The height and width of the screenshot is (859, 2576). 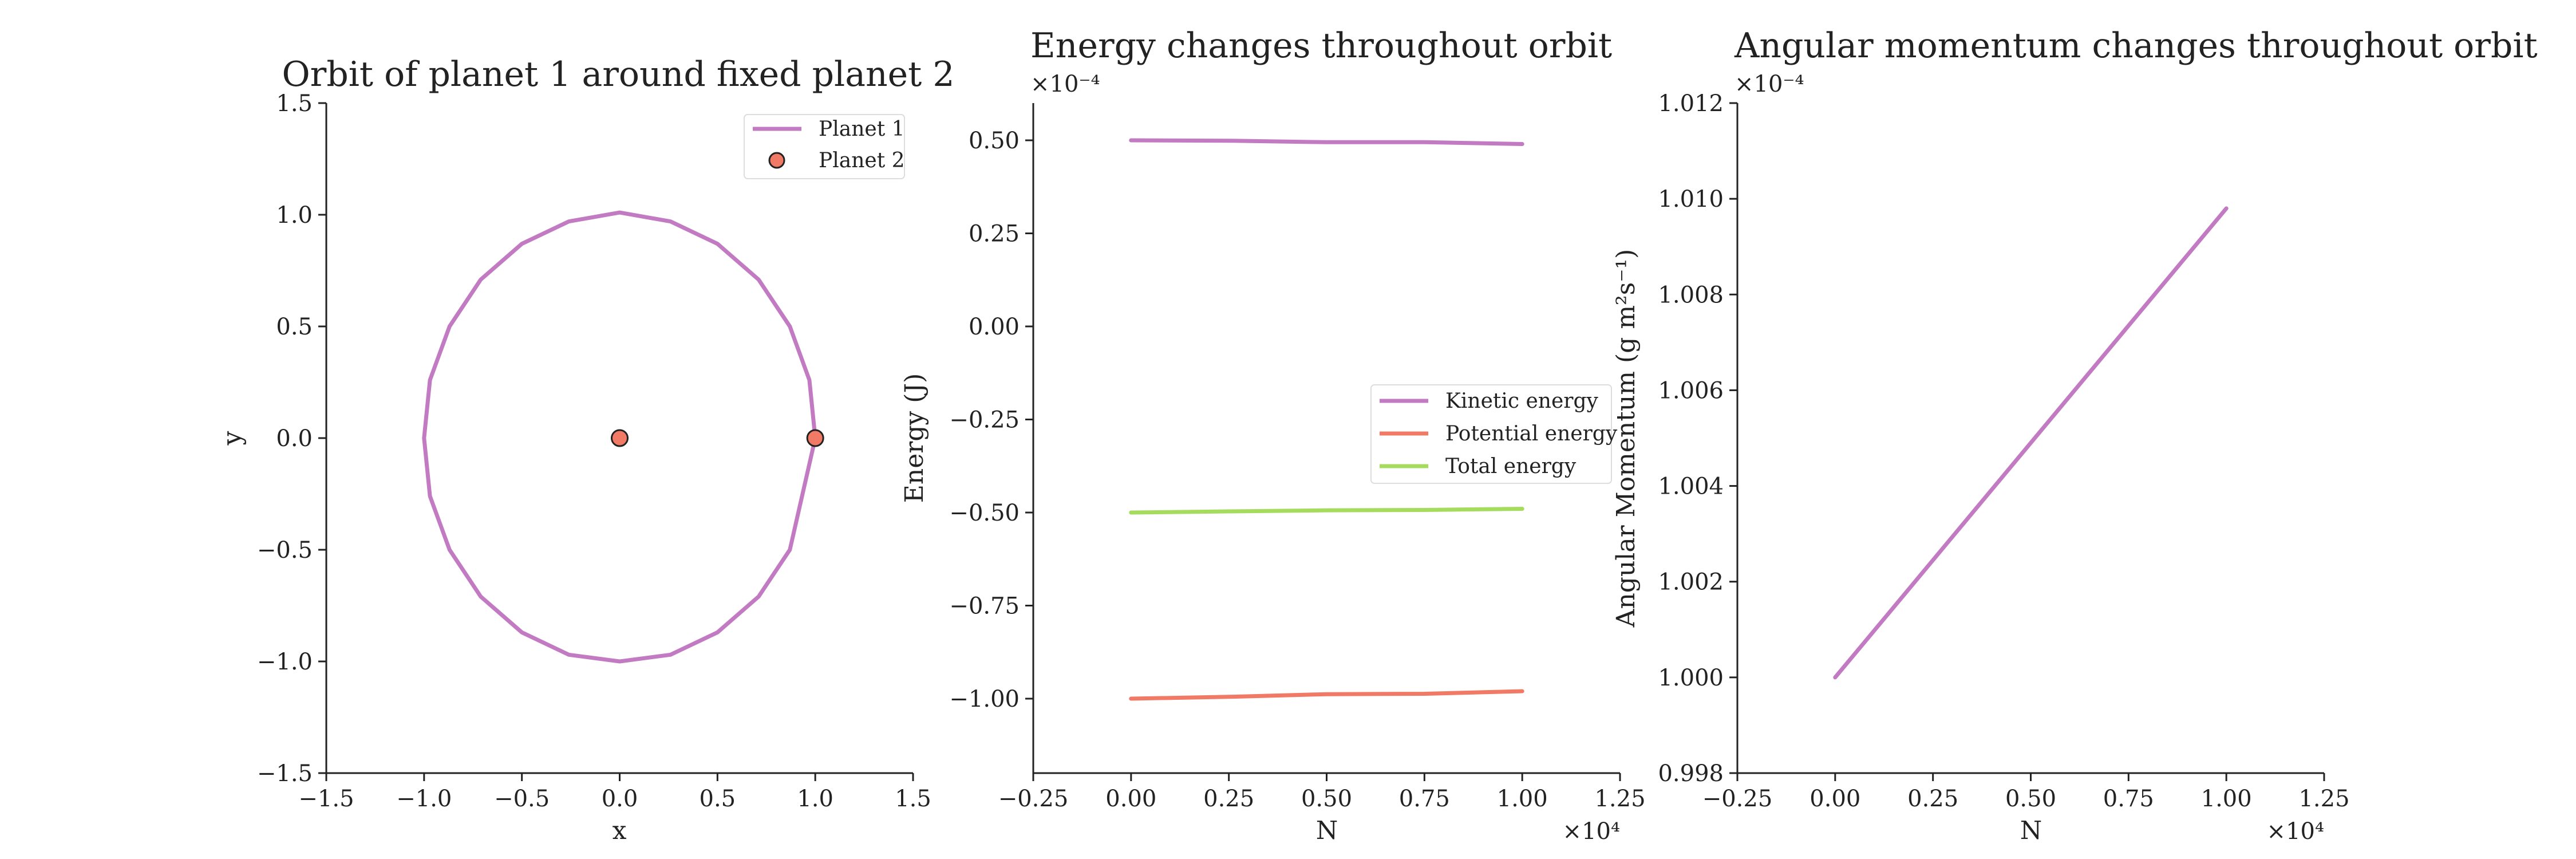 What do you see at coordinates (2030, 799) in the screenshot?
I see `angular-momentum-x-tick-label: 0.50` at bounding box center [2030, 799].